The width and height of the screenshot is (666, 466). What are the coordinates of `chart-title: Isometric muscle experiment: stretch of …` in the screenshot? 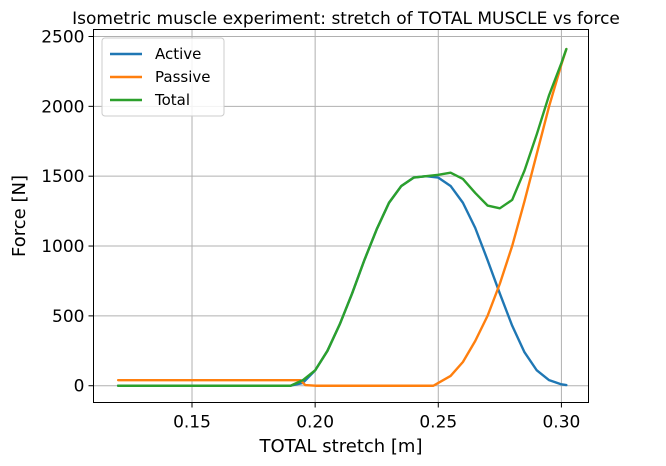 It's located at (346, 19).